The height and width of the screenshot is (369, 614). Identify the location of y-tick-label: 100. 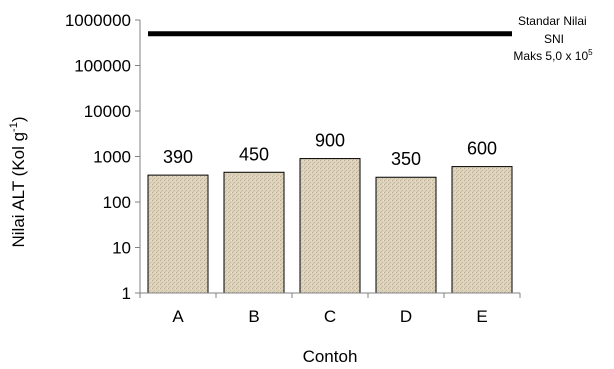
(117, 202).